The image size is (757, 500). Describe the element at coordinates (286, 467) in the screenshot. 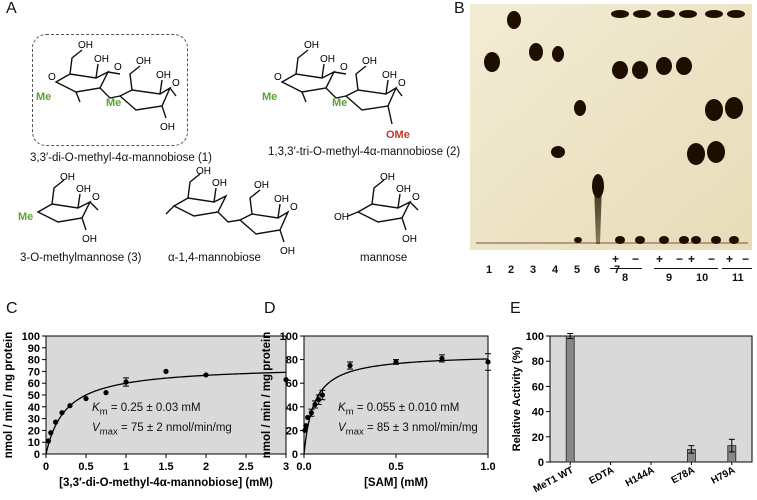

I see `x-tick-label: 3` at that location.